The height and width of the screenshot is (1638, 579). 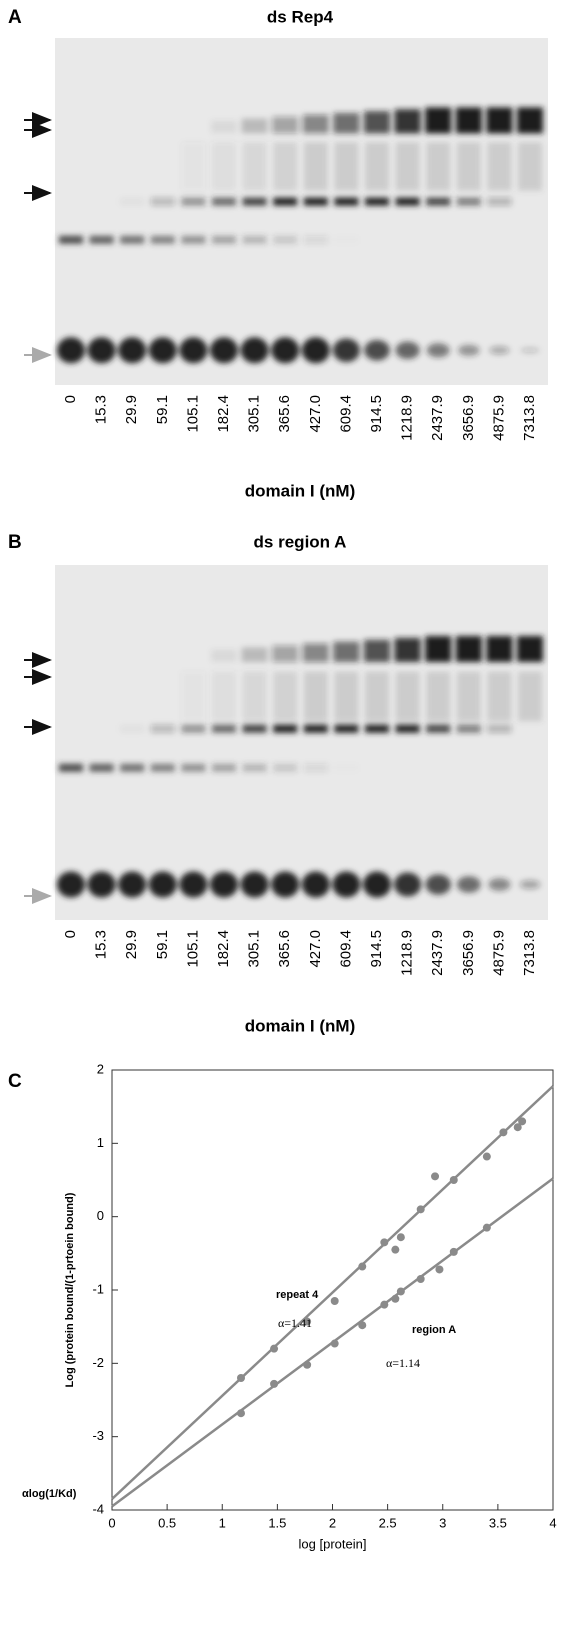 I want to click on x-tick-label: 3.5, so click(x=498, y=1522).